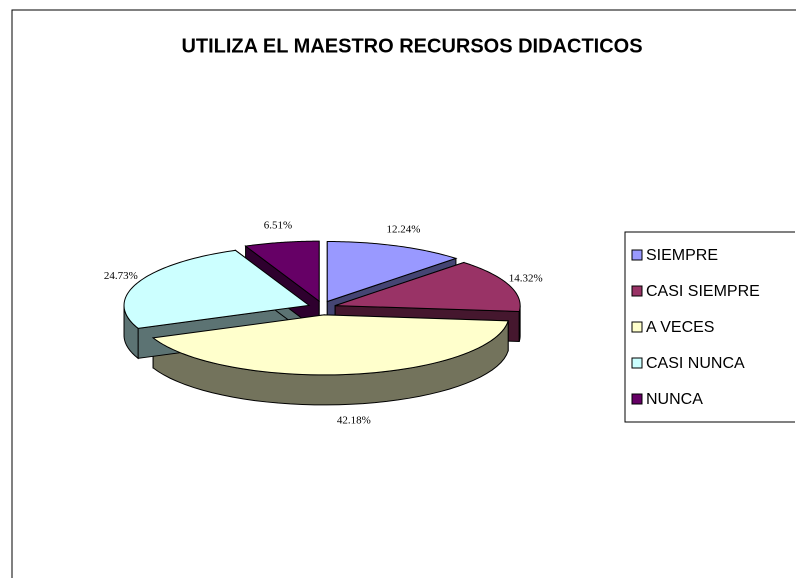 The image size is (796, 578). Describe the element at coordinates (703, 291) in the screenshot. I see `legend-label: CASI SIEMPRE` at that location.